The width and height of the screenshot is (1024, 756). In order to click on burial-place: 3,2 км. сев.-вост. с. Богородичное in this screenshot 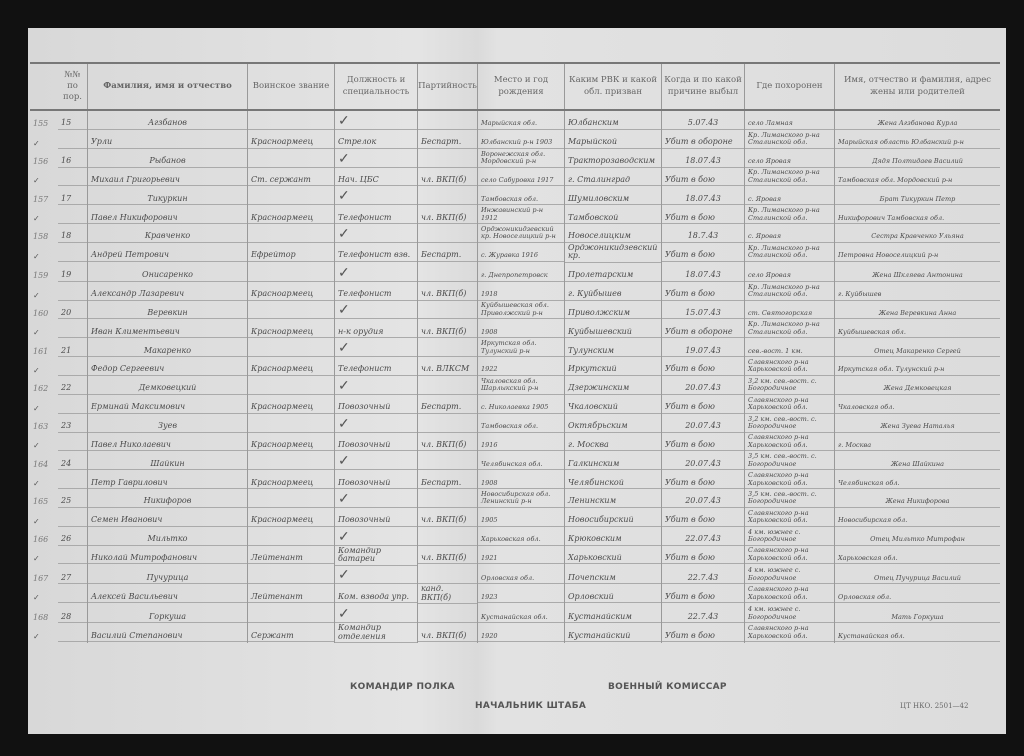, I will do `click(789, 385)`.